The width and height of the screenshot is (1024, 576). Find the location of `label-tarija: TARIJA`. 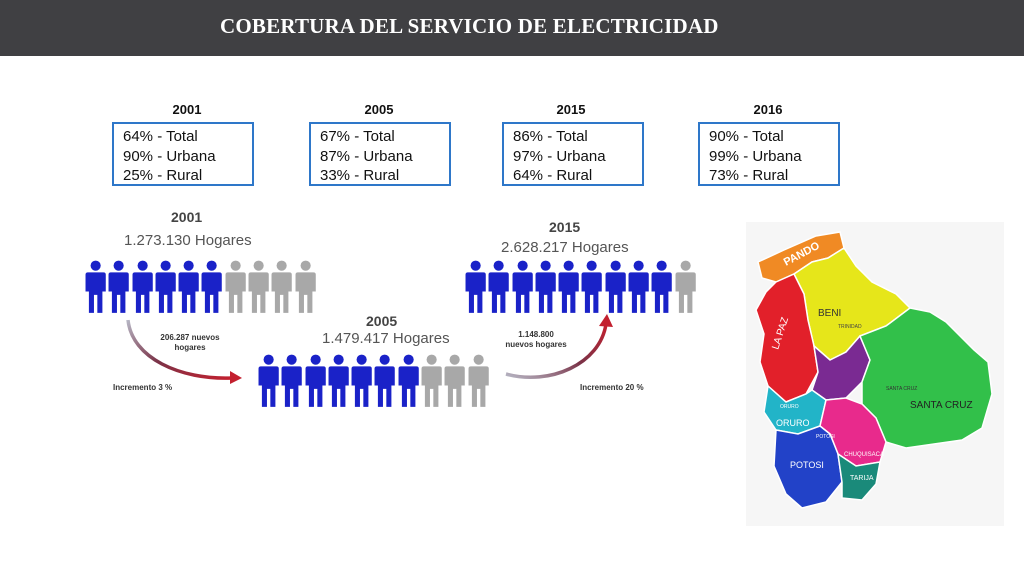

label-tarija: TARIJA is located at coordinates (862, 478).